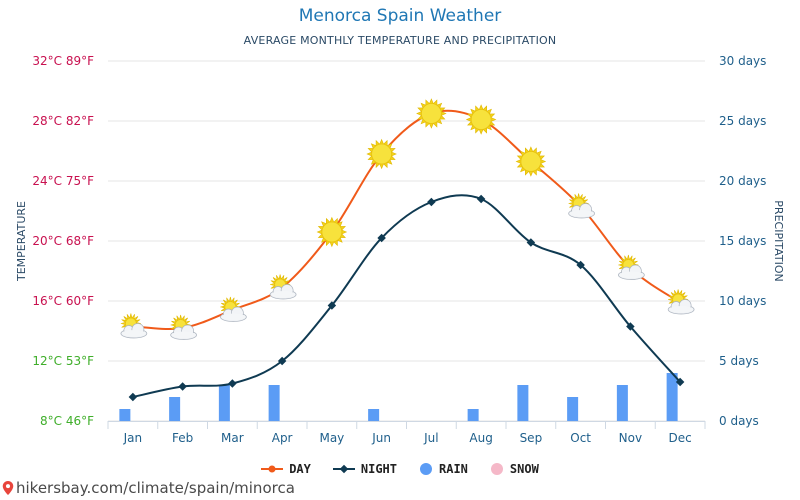 This screenshot has height=500, width=800. Describe the element at coordinates (580, 438) in the screenshot. I see `x-tick-label: Oct` at that location.